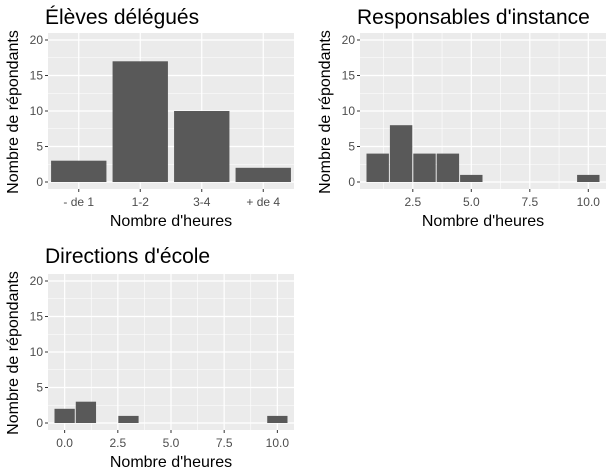  I want to click on panel-title: Responsables d'instance, so click(473, 17).